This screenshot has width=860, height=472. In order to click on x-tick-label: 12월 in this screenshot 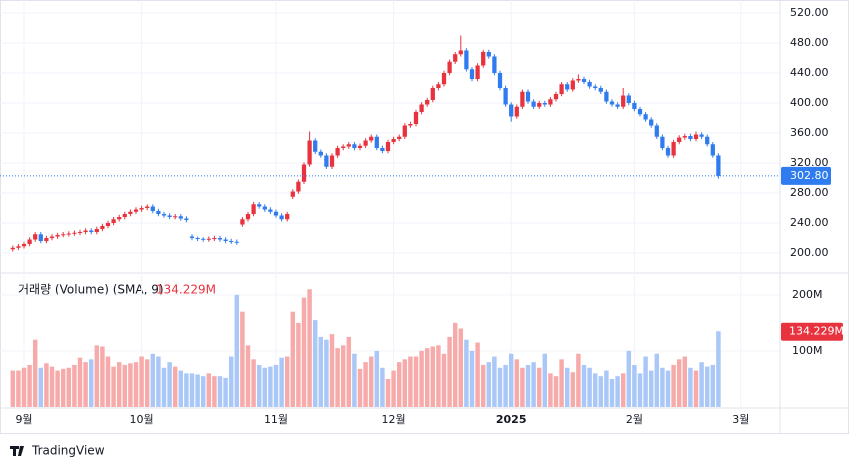, I will do `click(394, 419)`.